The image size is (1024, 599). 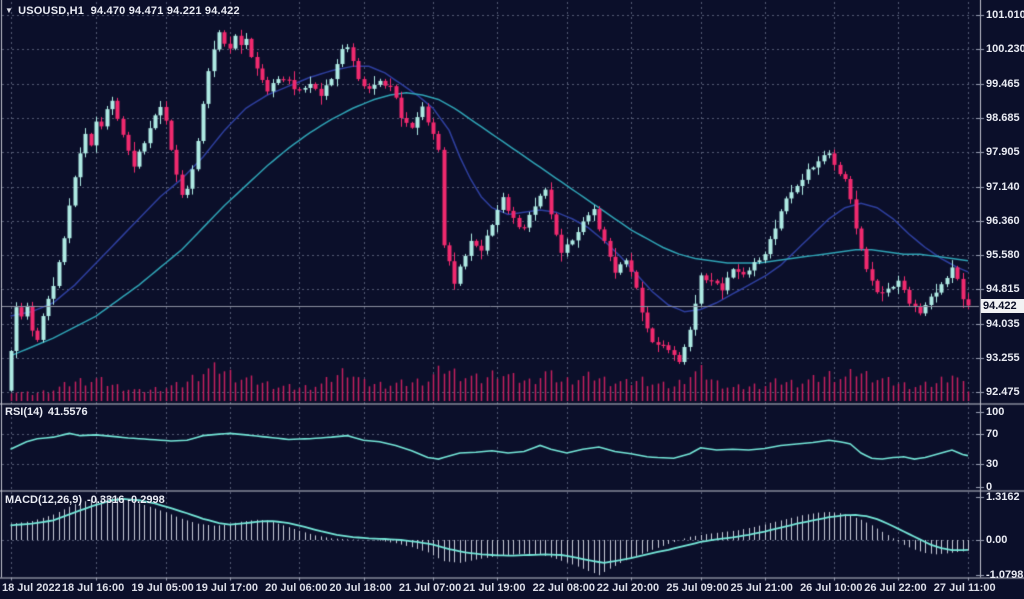 I want to click on symbol-header: ▼ USOUSD,H1 94.470 94.471 94.221 94.422, so click(x=122, y=11).